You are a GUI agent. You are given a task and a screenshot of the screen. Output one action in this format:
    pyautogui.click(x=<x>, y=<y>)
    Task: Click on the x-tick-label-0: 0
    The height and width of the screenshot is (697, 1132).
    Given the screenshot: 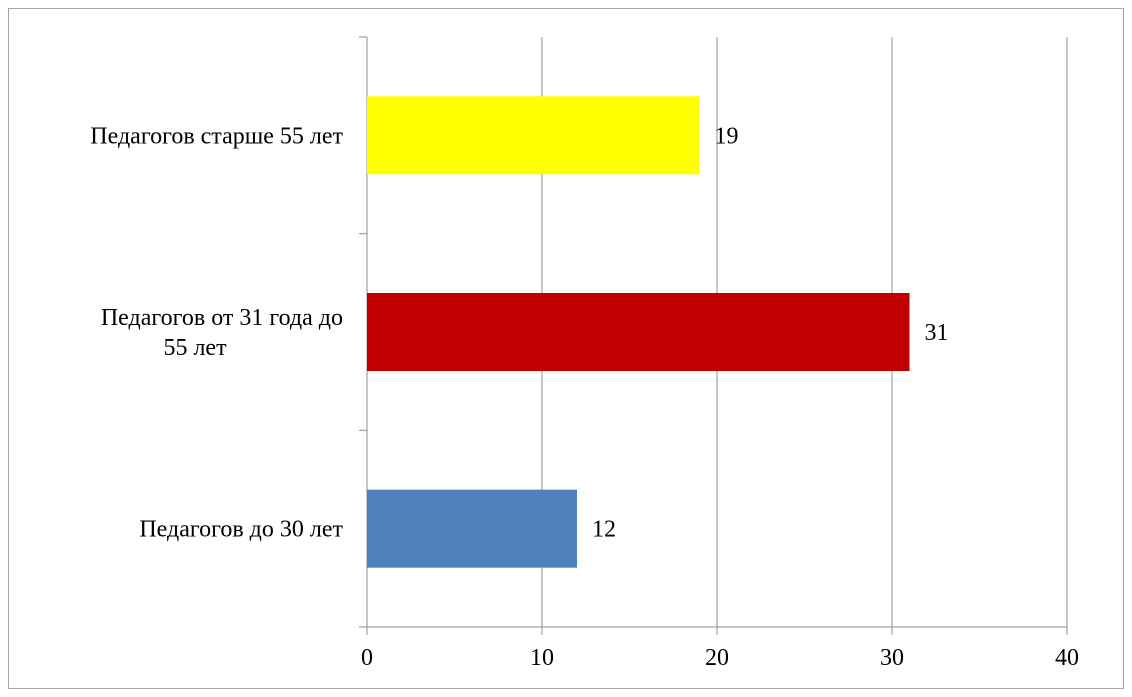 What is the action you would take?
    pyautogui.click(x=367, y=658)
    